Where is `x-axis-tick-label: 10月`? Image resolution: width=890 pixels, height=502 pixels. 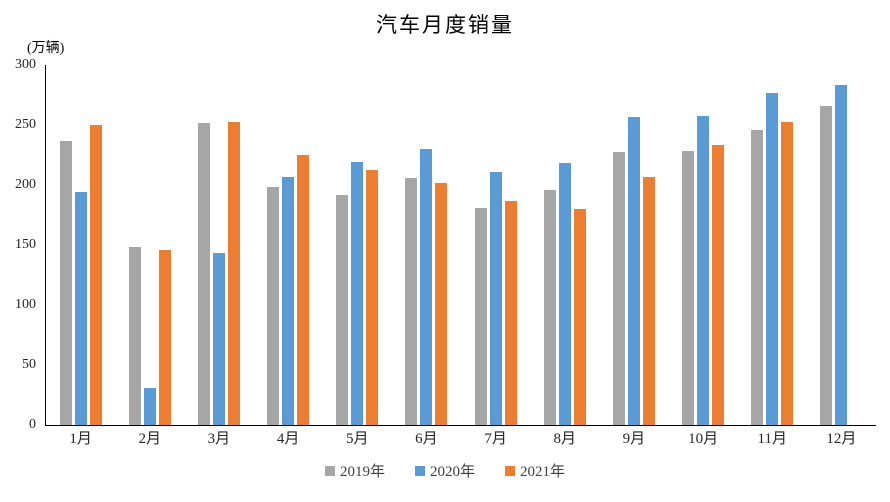
x-axis-tick-label: 10月 is located at coordinates (703, 439).